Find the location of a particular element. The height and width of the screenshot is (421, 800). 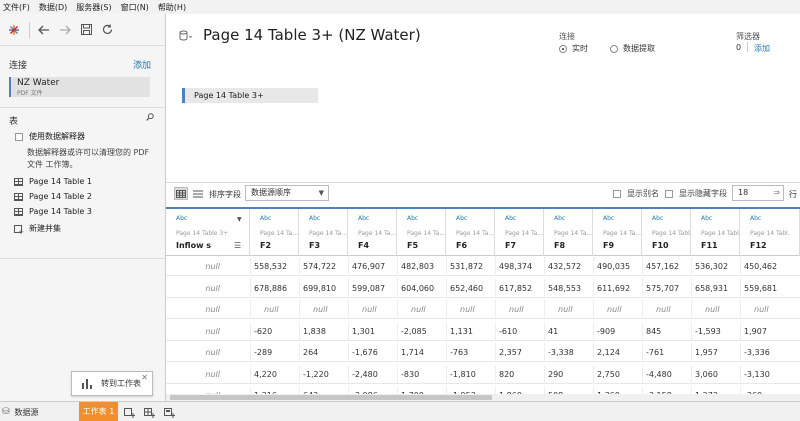

column-header: Abc Page 14 Ta... F4 is located at coordinates (372, 232).